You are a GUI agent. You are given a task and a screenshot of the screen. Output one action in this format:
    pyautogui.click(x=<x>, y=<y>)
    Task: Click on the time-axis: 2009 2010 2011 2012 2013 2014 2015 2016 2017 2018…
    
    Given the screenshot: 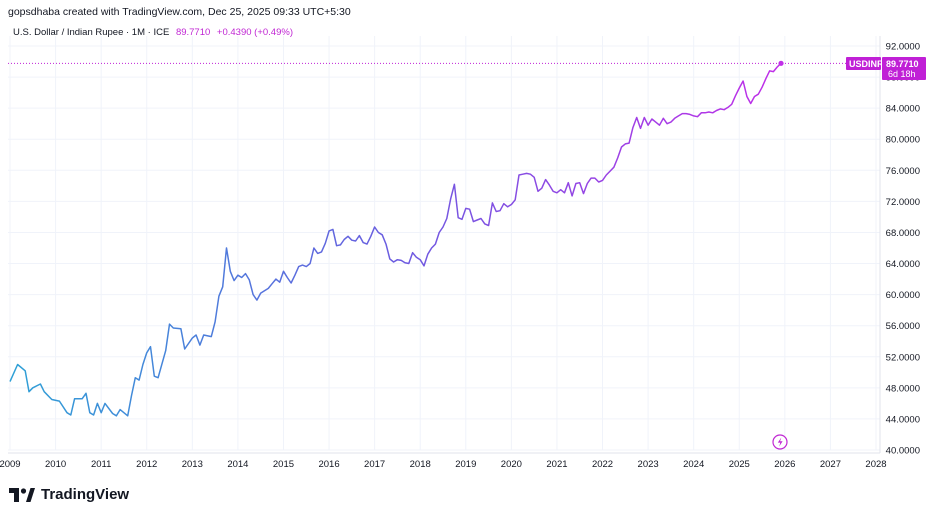 What is the action you would take?
    pyautogui.click(x=443, y=464)
    